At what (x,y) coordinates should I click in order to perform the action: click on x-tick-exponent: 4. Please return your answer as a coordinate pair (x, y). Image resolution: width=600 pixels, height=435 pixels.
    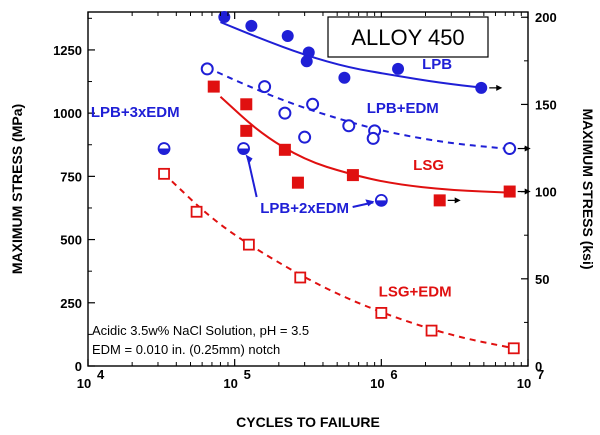
    Looking at the image, I should click on (101, 374).